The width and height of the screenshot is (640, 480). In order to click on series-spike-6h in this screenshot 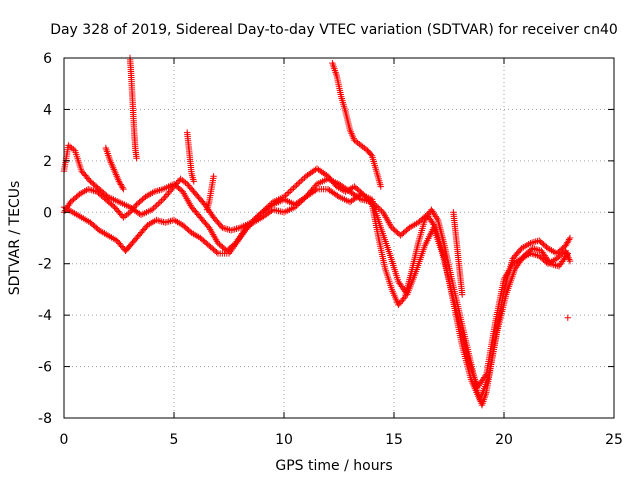, I will do `click(190, 157)`.